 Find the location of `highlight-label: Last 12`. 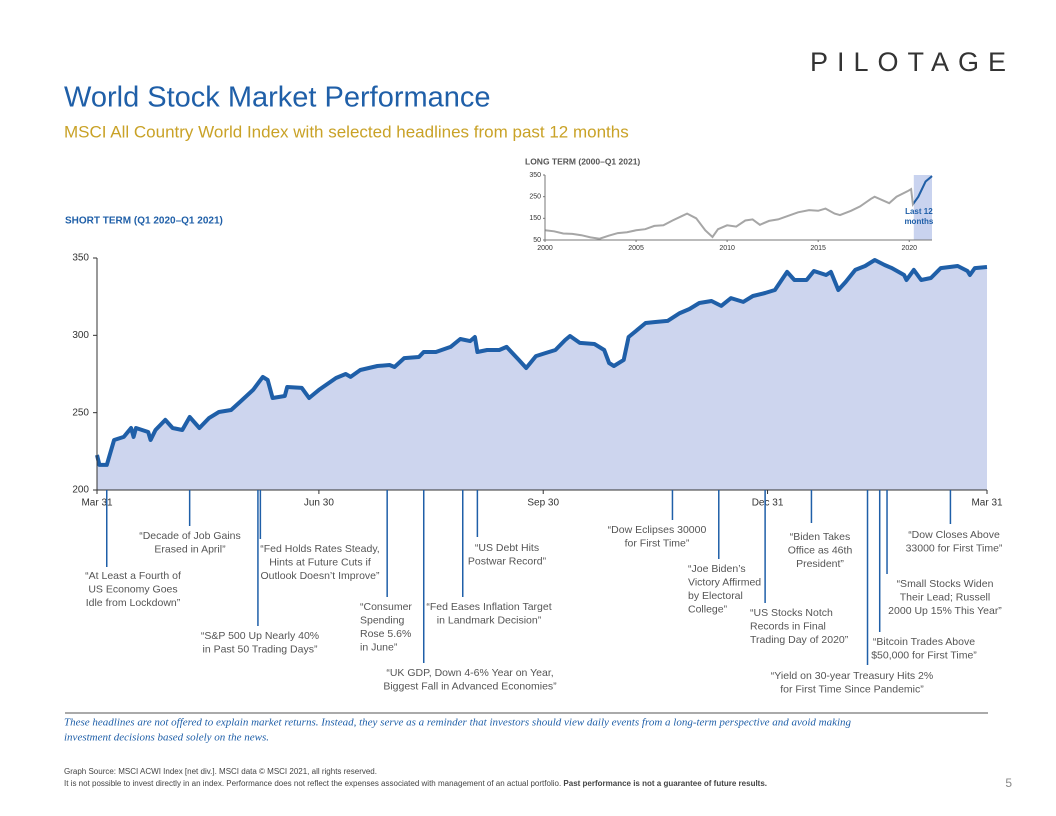

highlight-label: Last 12 is located at coordinates (919, 211).